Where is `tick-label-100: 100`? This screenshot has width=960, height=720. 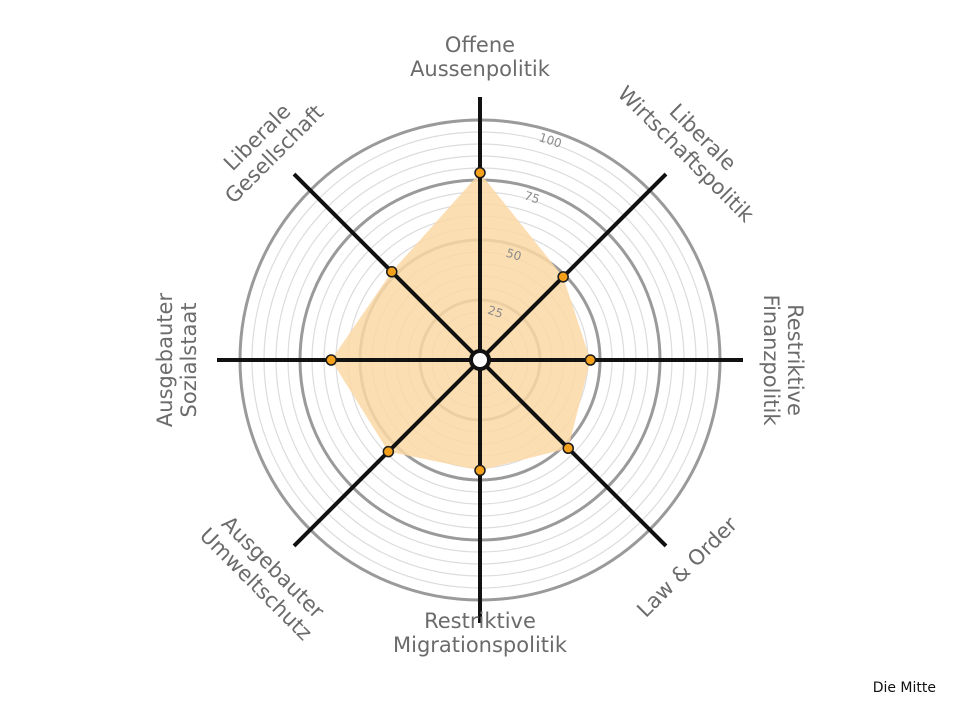
tick-label-100: 100 is located at coordinates (550, 140).